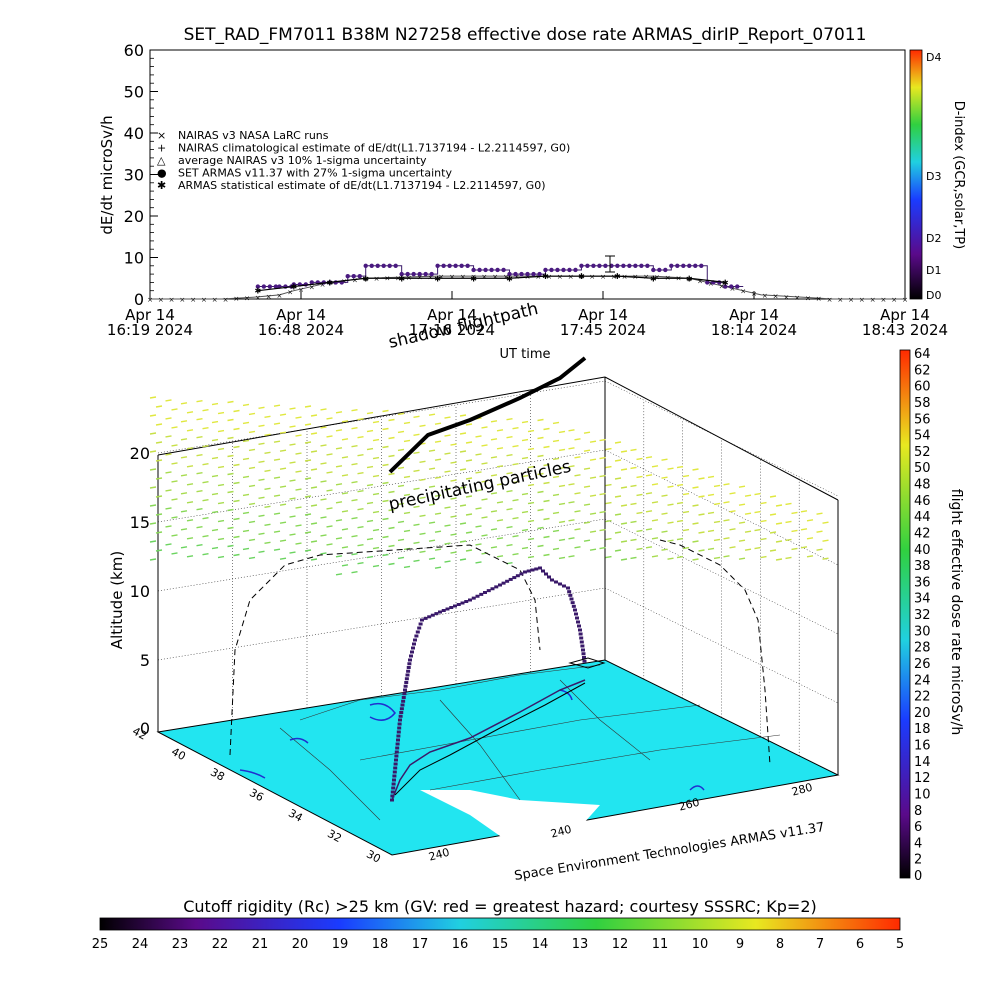 The height and width of the screenshot is (1004, 1000). What do you see at coordinates (141, 175) in the screenshot?
I see `top-y-ticks: 0 10 20 30 40 50 60` at bounding box center [141, 175].